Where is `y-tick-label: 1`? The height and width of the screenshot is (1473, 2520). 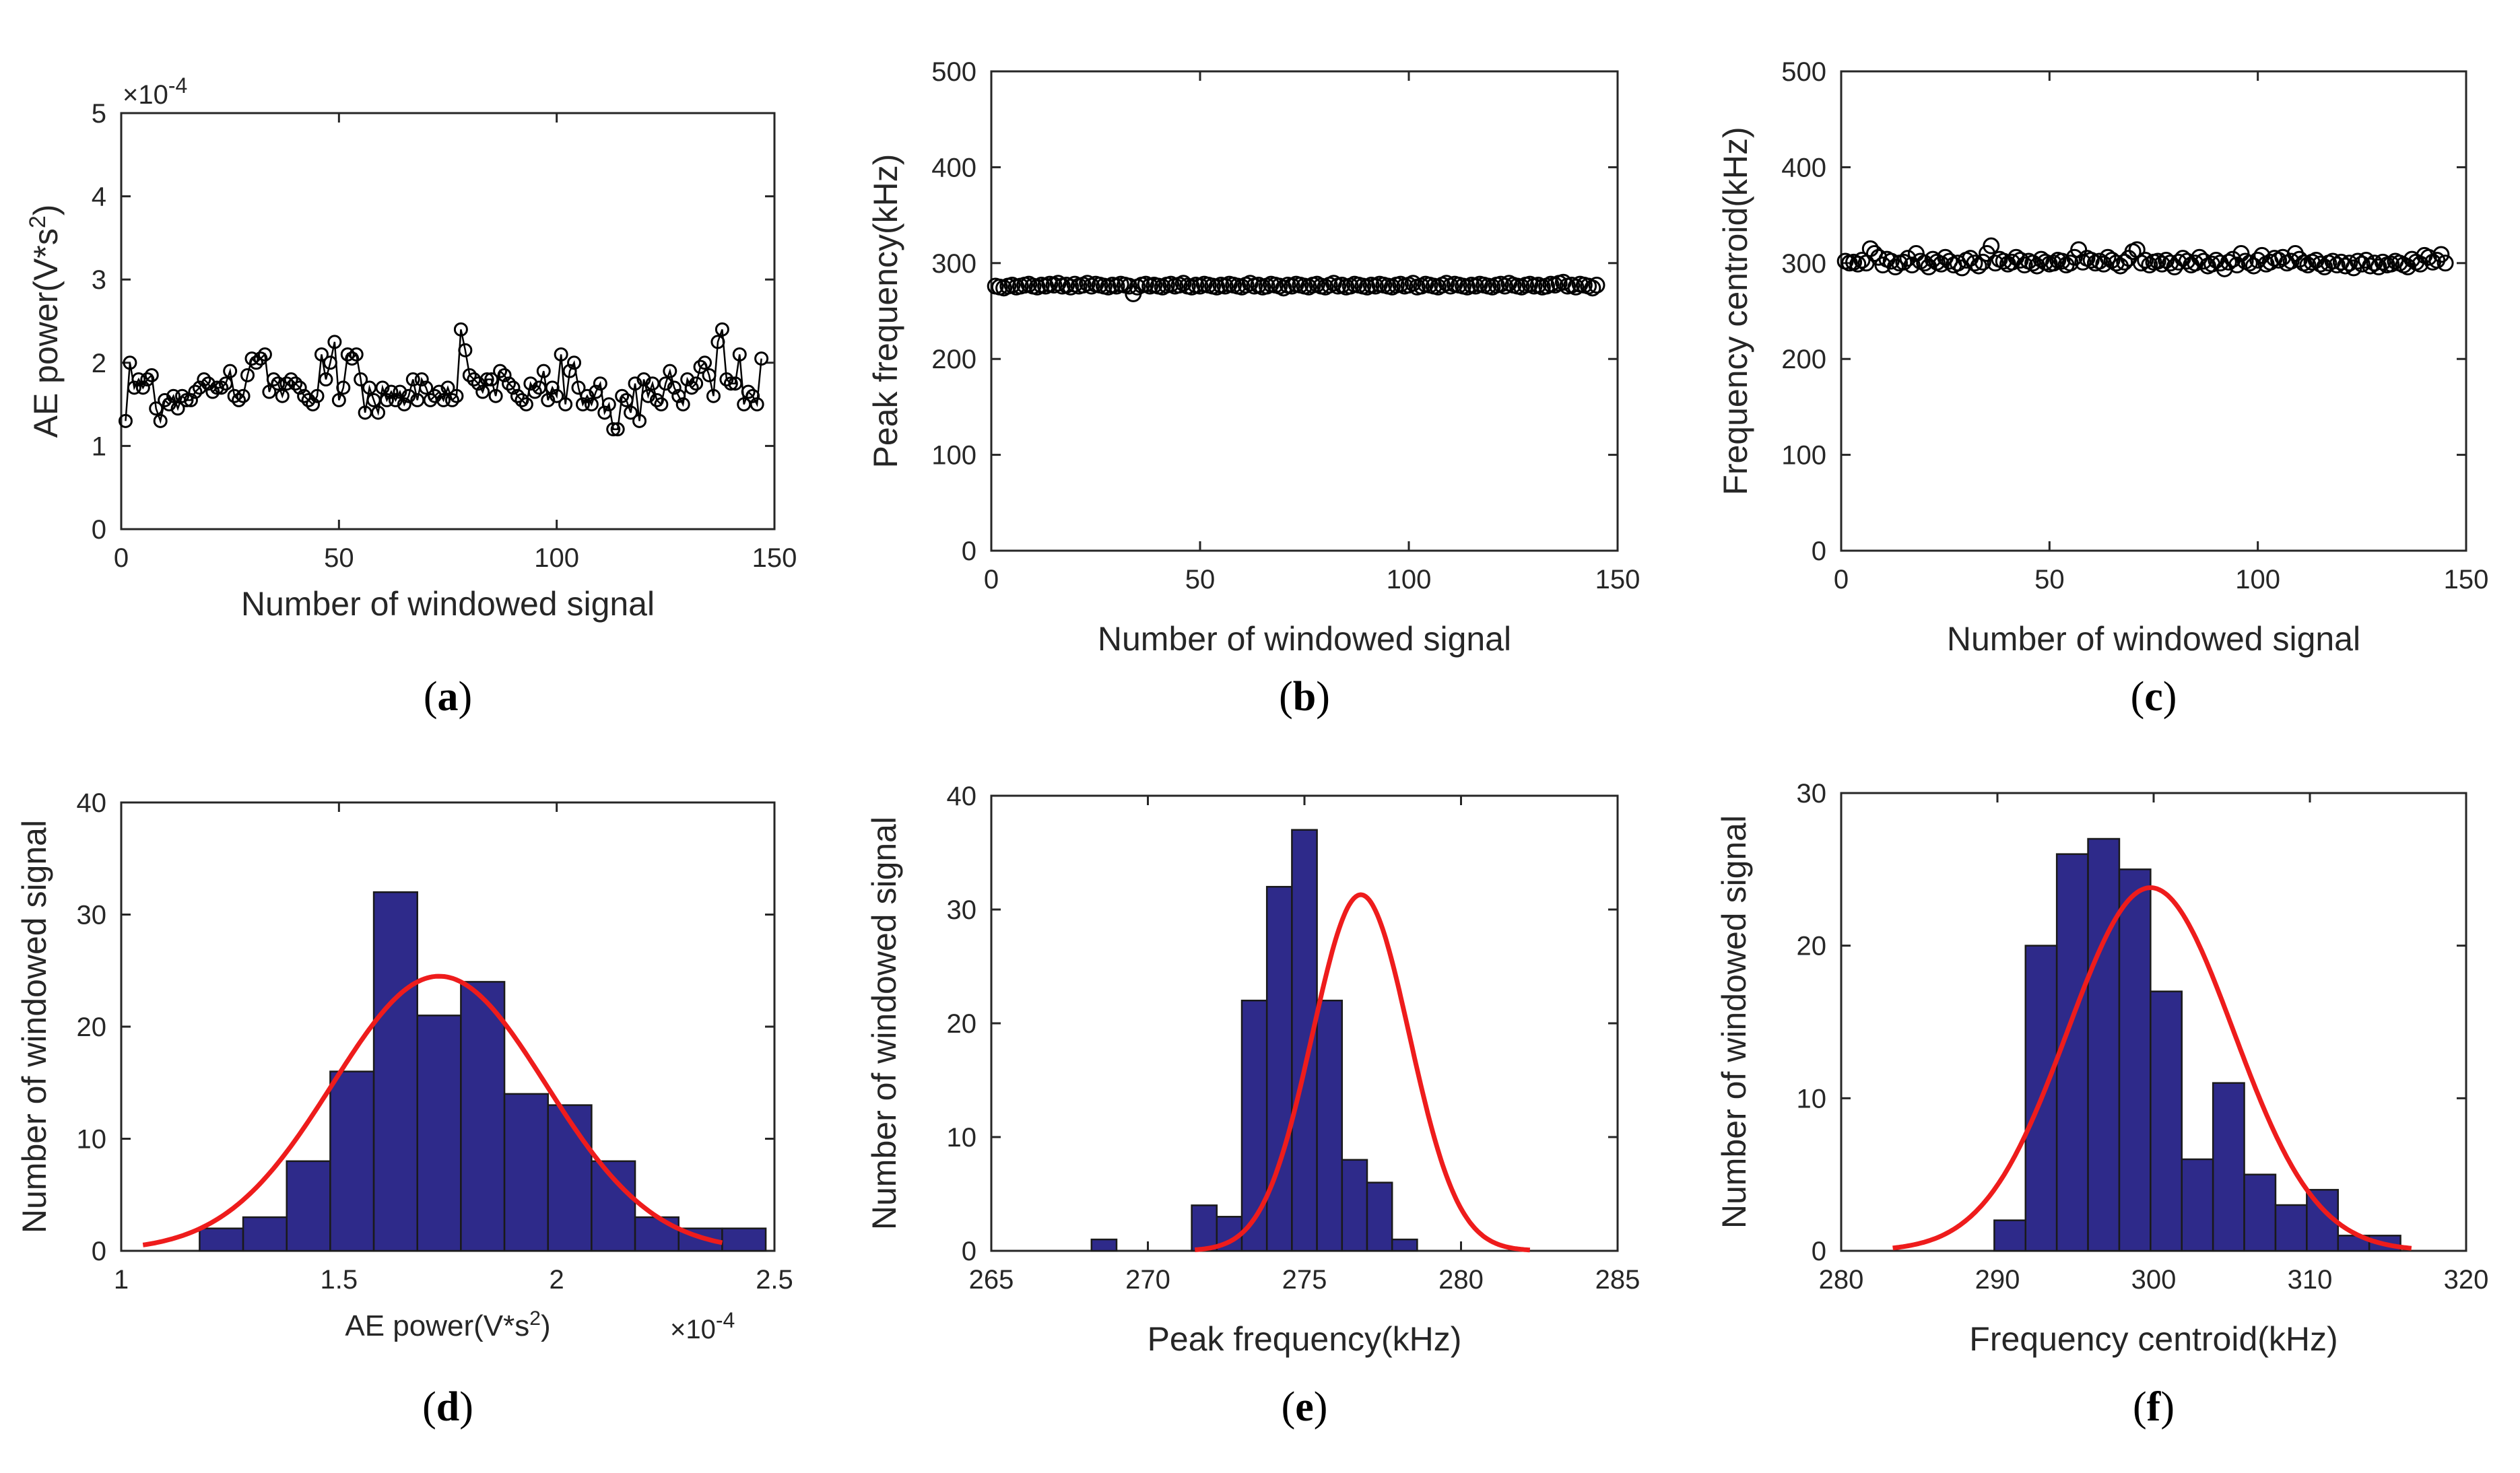 y-tick-label: 1 is located at coordinates (99, 446).